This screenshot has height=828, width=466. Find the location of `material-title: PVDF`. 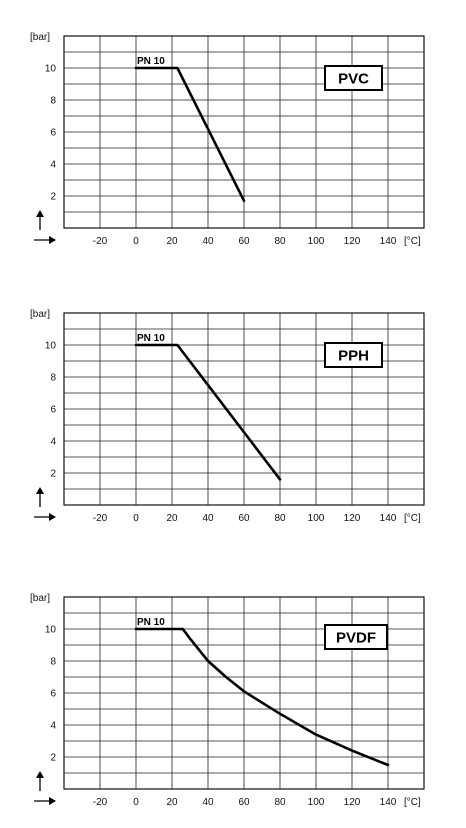

material-title: PVDF is located at coordinates (356, 638).